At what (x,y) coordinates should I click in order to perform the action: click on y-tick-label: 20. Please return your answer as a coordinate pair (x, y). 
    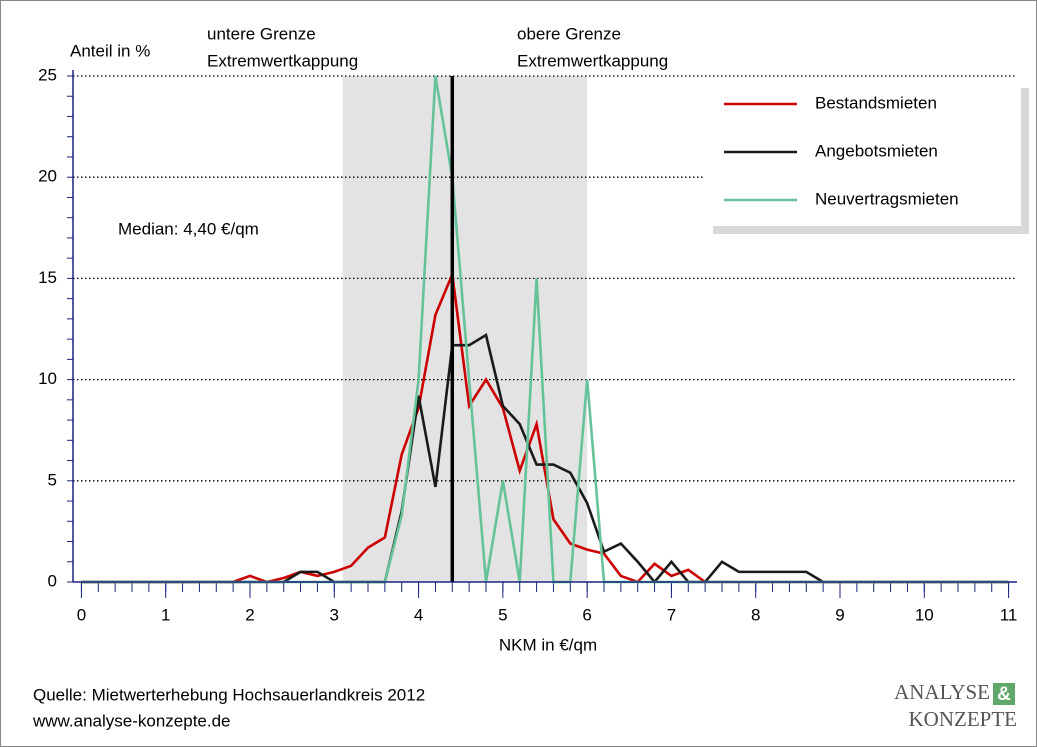
    Looking at the image, I should click on (47, 176).